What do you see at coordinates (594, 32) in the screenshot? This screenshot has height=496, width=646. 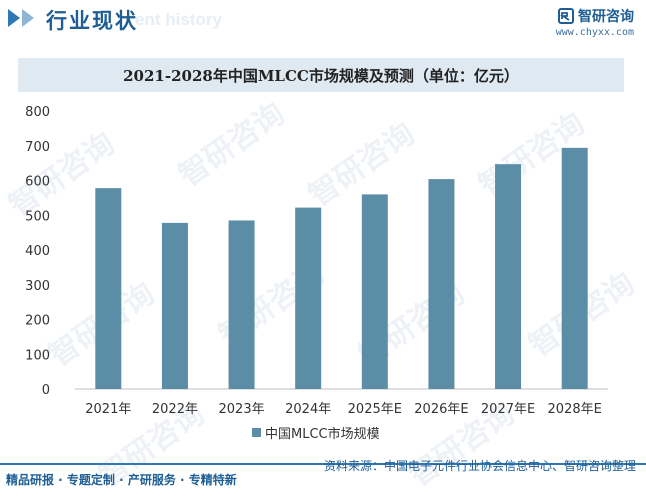 I see `brand-url: www.chyxx.com` at bounding box center [594, 32].